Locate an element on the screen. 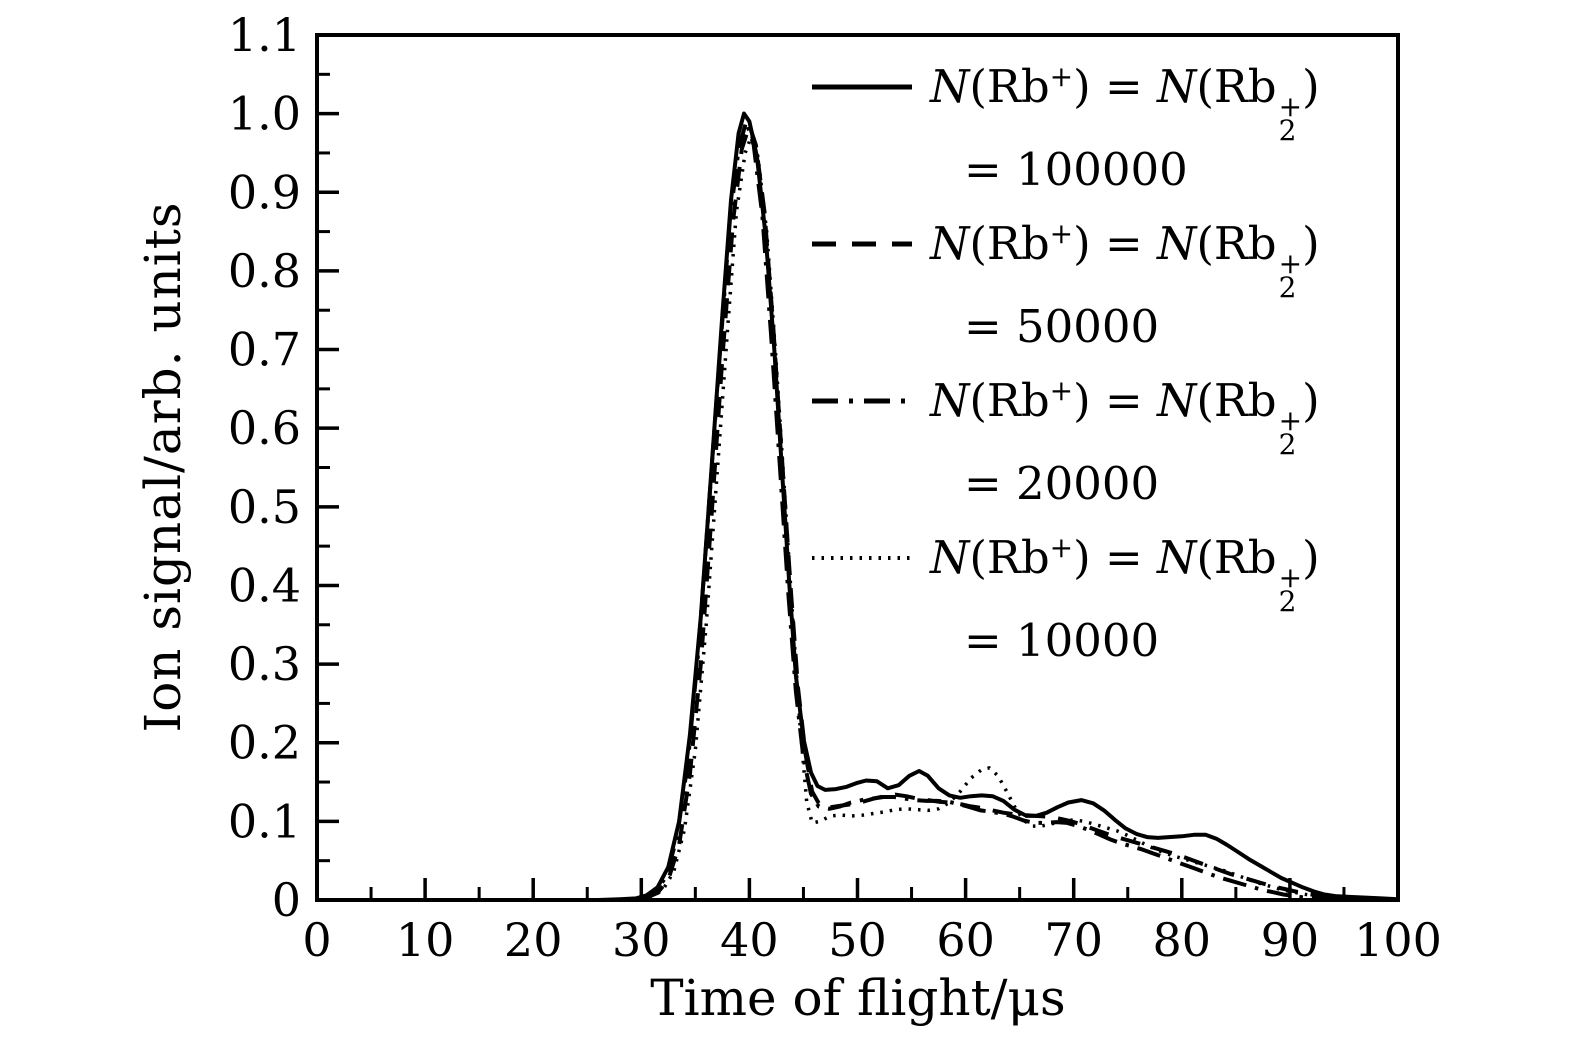  y-tick-label: 0.1 is located at coordinates (264, 821).